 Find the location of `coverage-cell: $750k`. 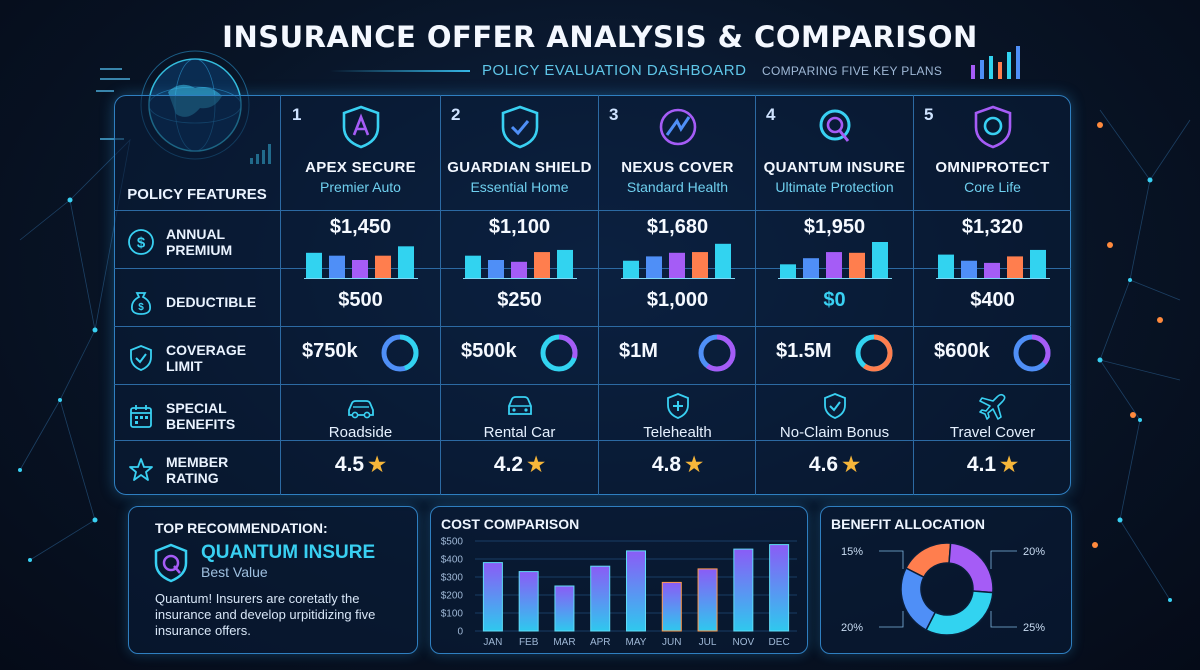

coverage-cell: $750k is located at coordinates (360, 355).